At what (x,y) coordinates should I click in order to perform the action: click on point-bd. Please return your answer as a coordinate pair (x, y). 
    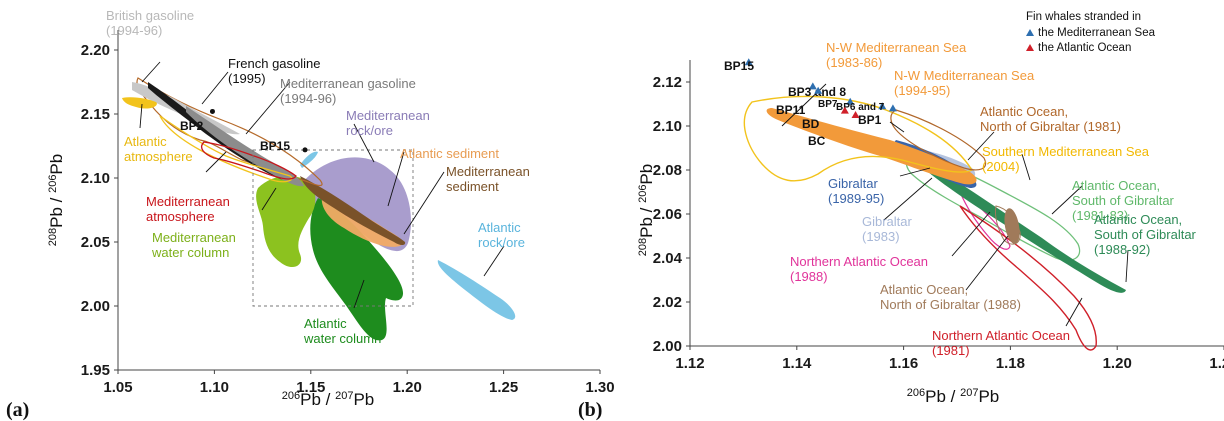
    Looking at the image, I should click on (844, 110).